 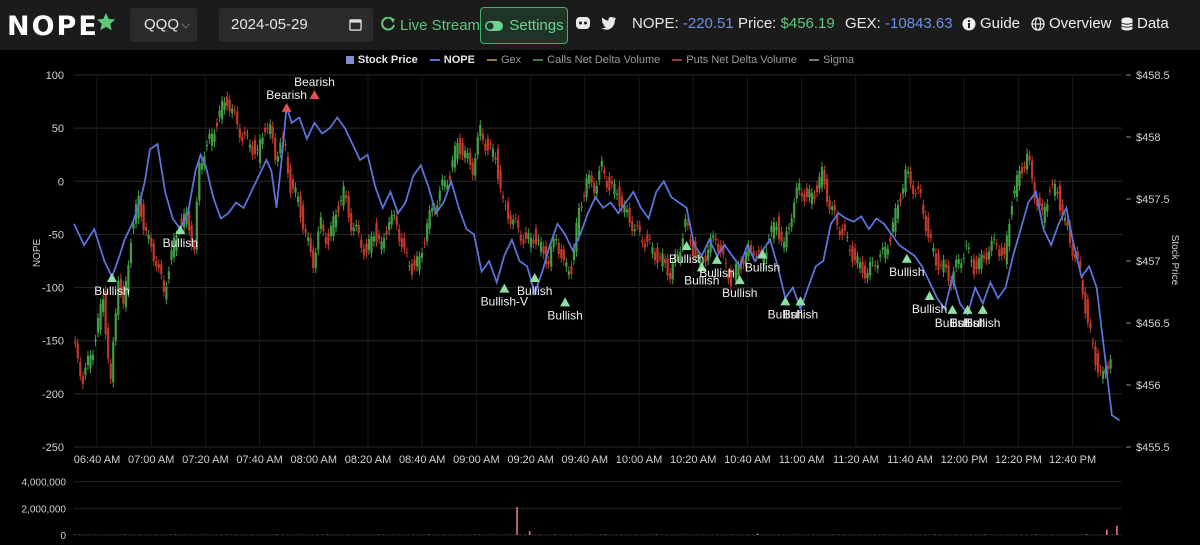 I want to click on price-value: $456.19, so click(x=807, y=23).